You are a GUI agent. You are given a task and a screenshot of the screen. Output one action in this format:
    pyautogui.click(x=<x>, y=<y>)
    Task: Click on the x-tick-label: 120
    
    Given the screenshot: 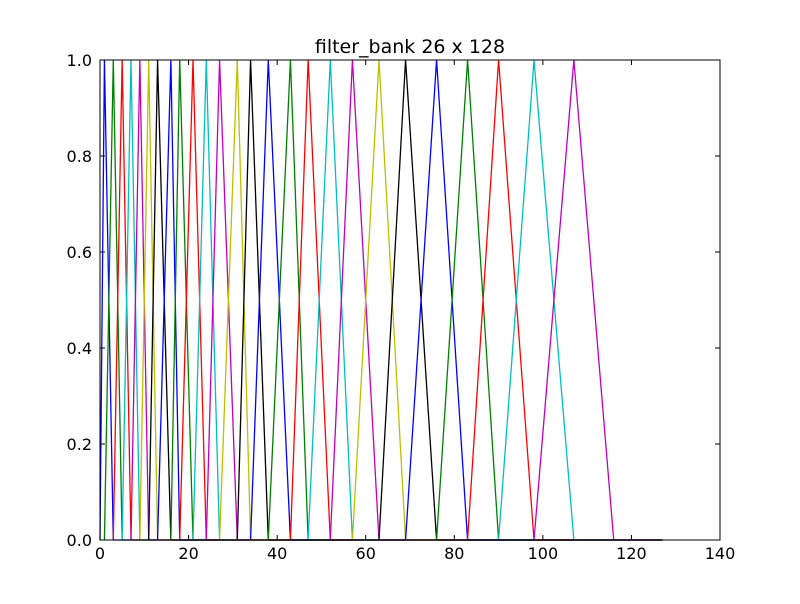 What is the action you would take?
    pyautogui.click(x=631, y=553)
    